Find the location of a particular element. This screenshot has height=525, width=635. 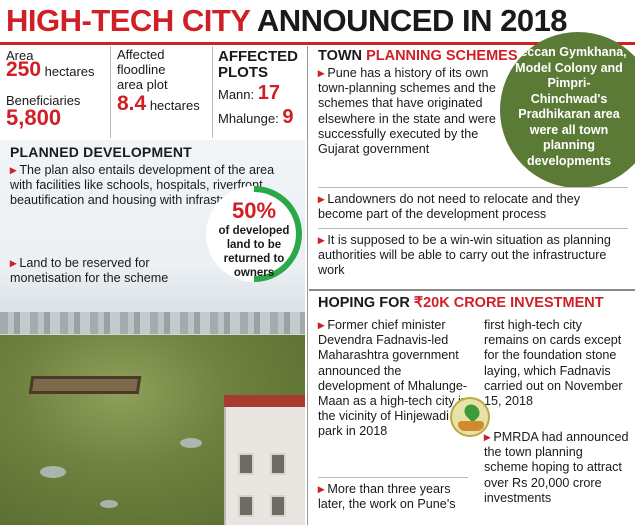

mann-stat: Mann: 17 is located at coordinates (249, 93).